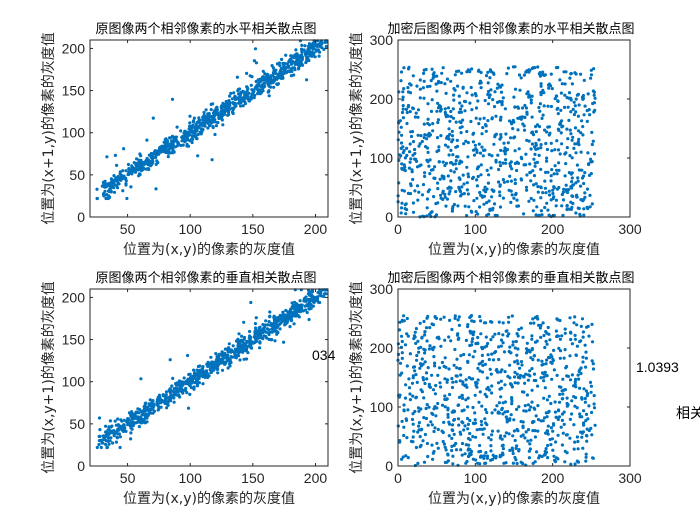 The image size is (700, 525). What do you see at coordinates (324, 355) in the screenshot?
I see `partial-value-left: 034` at bounding box center [324, 355].